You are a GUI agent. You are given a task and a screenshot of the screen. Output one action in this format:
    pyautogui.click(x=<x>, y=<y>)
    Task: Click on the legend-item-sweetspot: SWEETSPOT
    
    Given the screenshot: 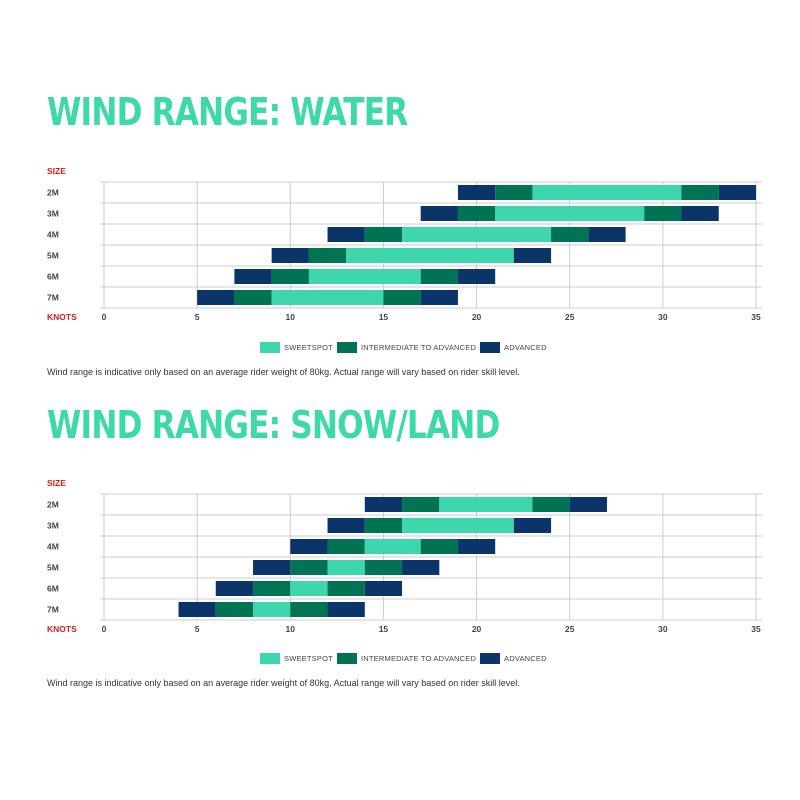 What is the action you would take?
    pyautogui.click(x=296, y=658)
    